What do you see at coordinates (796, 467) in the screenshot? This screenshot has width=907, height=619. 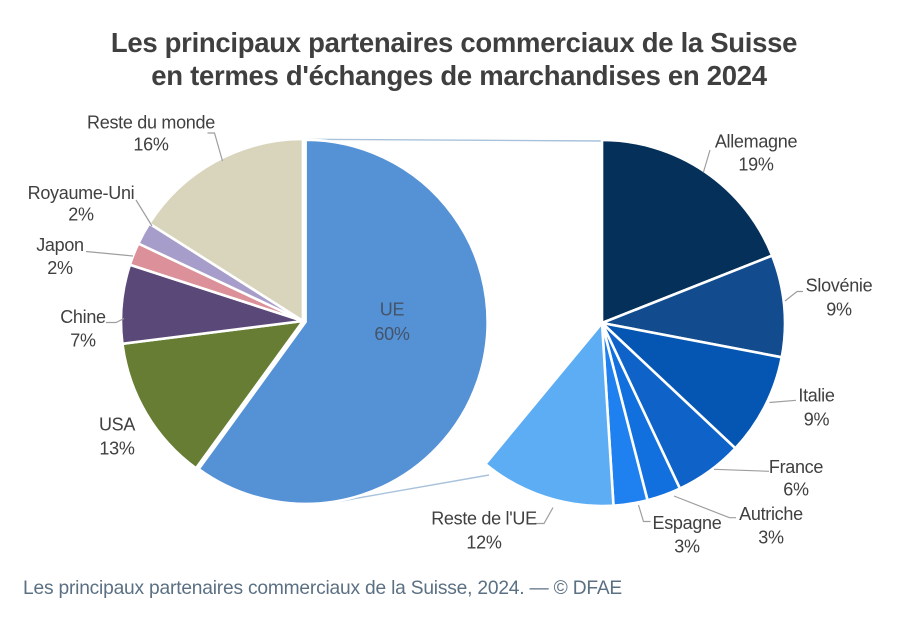 I see `svg-text: France` at bounding box center [796, 467].